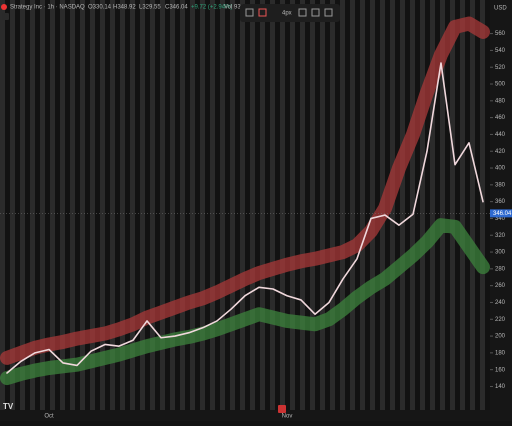 The height and width of the screenshot is (426, 512). What do you see at coordinates (49, 417) in the screenshot?
I see `x-tick-label: Oct` at bounding box center [49, 417].